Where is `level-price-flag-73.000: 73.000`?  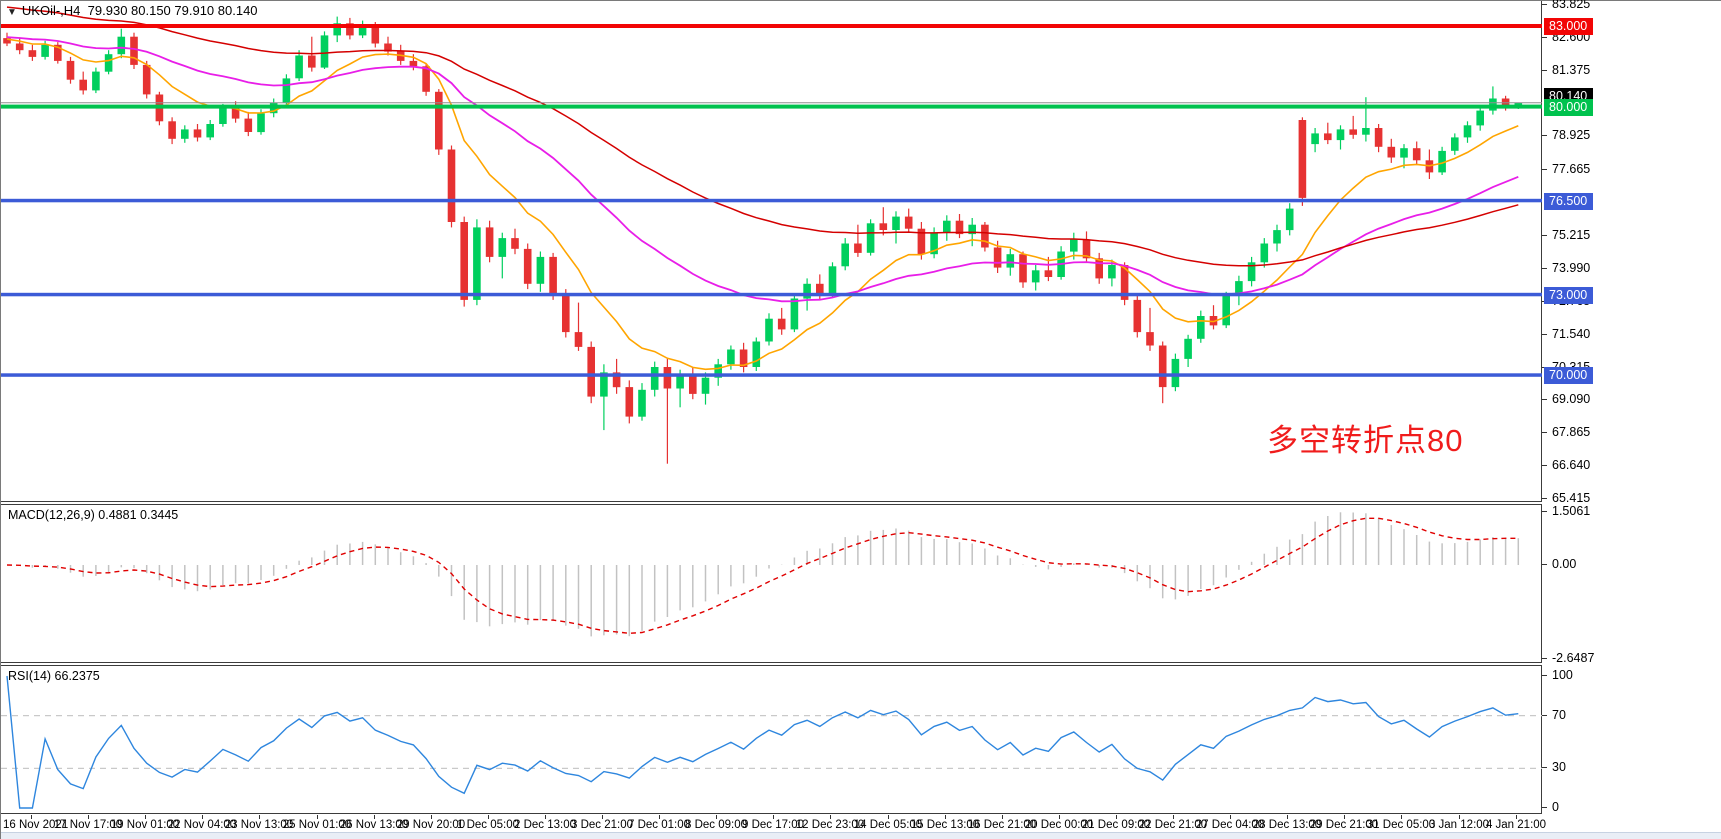 level-price-flag-73.000: 73.000 is located at coordinates (1569, 295).